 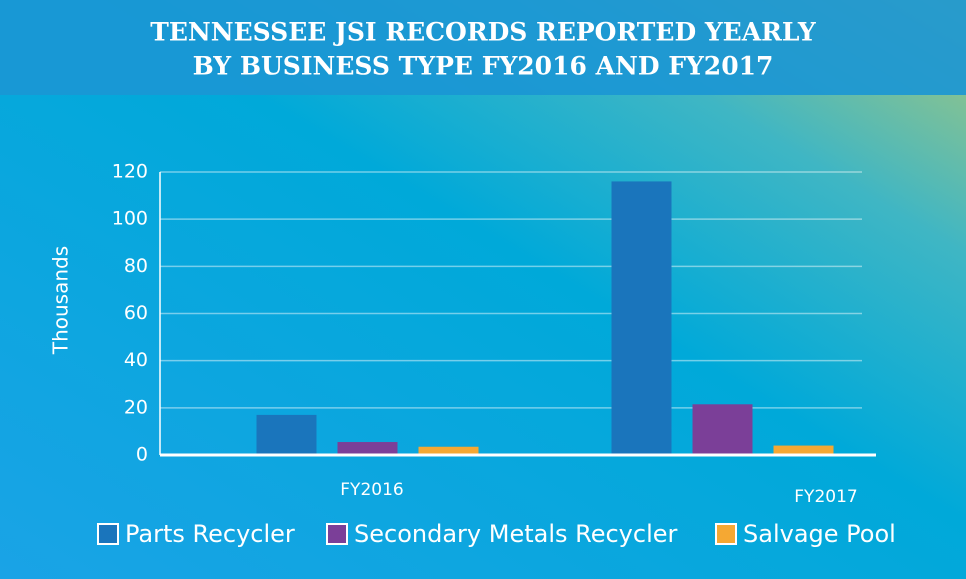 What do you see at coordinates (516, 534) in the screenshot?
I see `legend-label: Secondary Metals Recycler` at bounding box center [516, 534].